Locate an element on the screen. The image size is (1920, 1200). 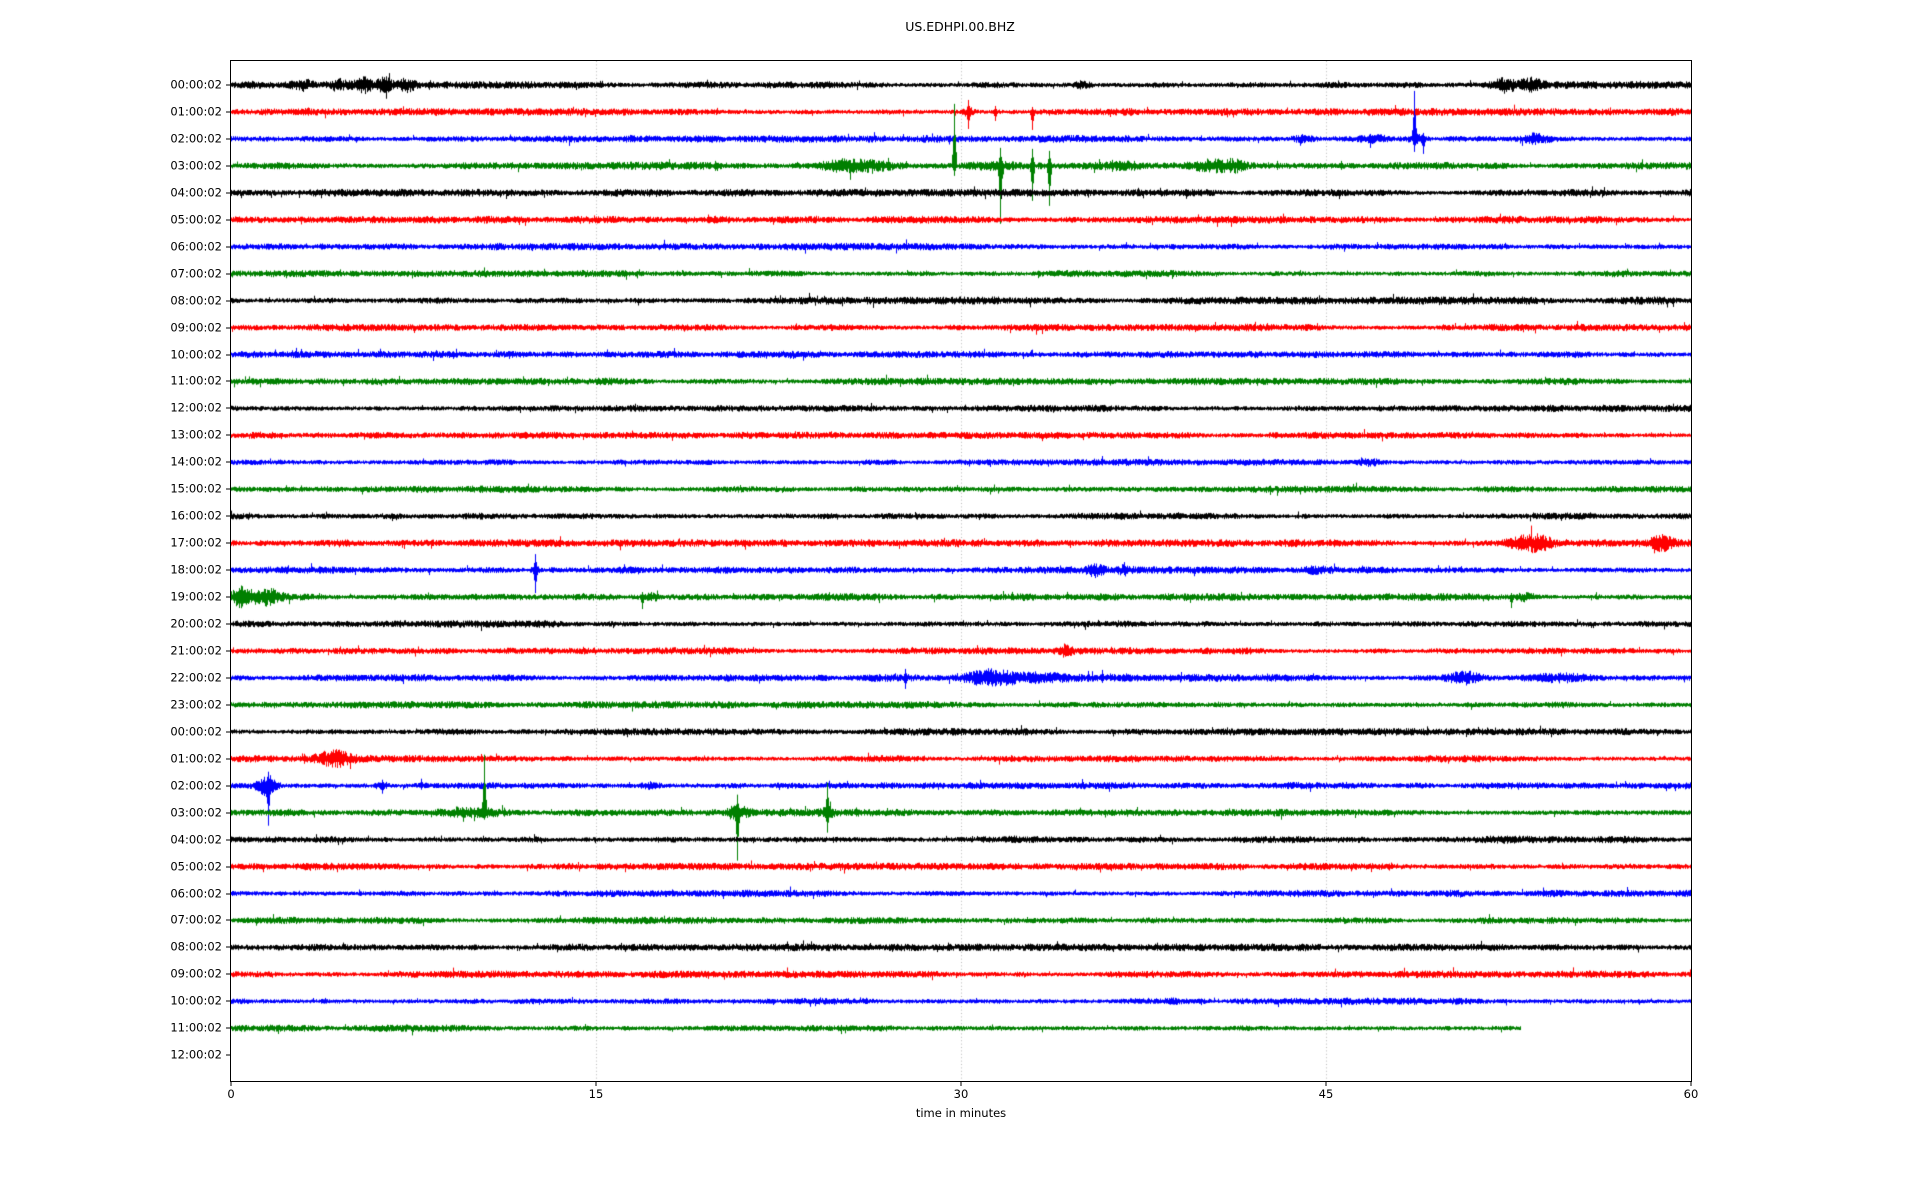
x-tick-label: 30 is located at coordinates (961, 1094).